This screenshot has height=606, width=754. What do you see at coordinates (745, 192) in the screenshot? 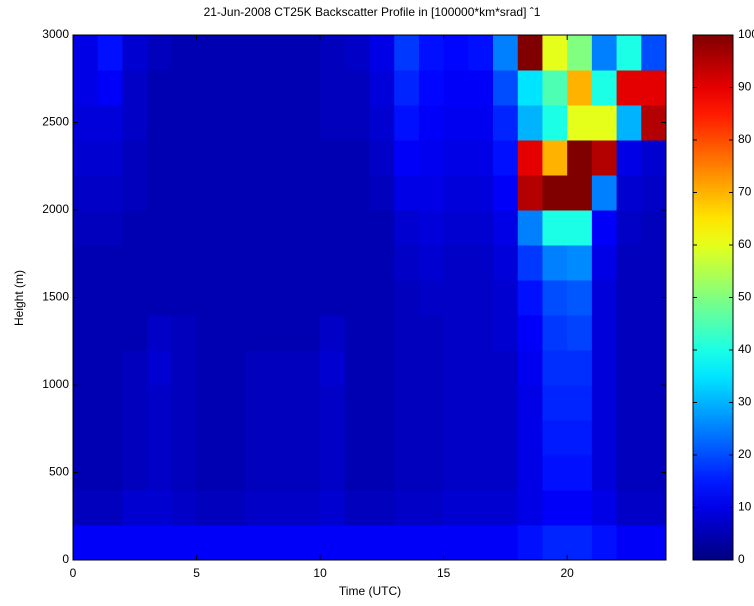
I see `colorbar-tick-label: 70` at bounding box center [745, 192].